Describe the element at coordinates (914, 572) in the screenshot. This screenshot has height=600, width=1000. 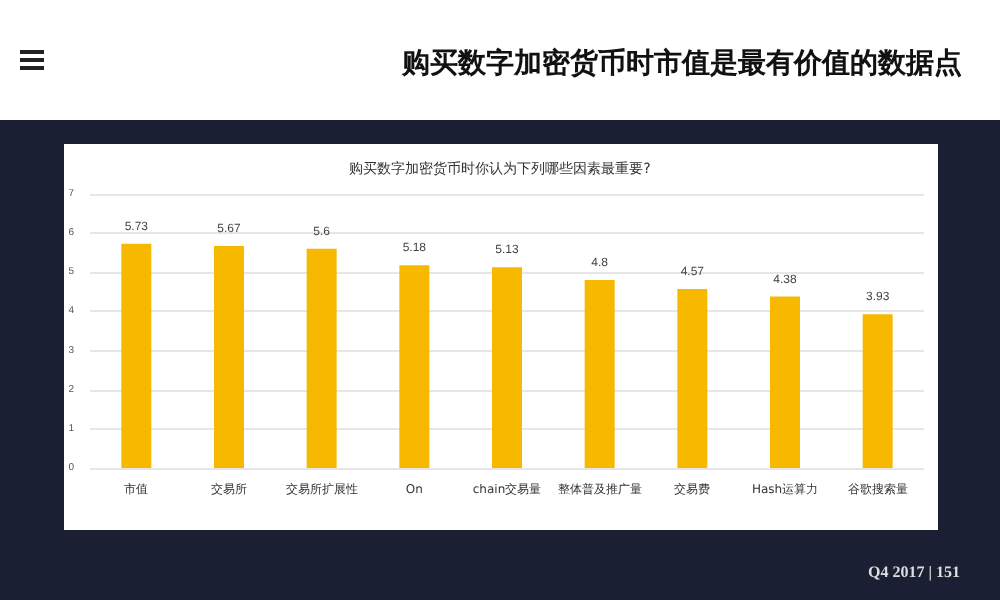
I see `text: Q4 2017 | 151` at that location.